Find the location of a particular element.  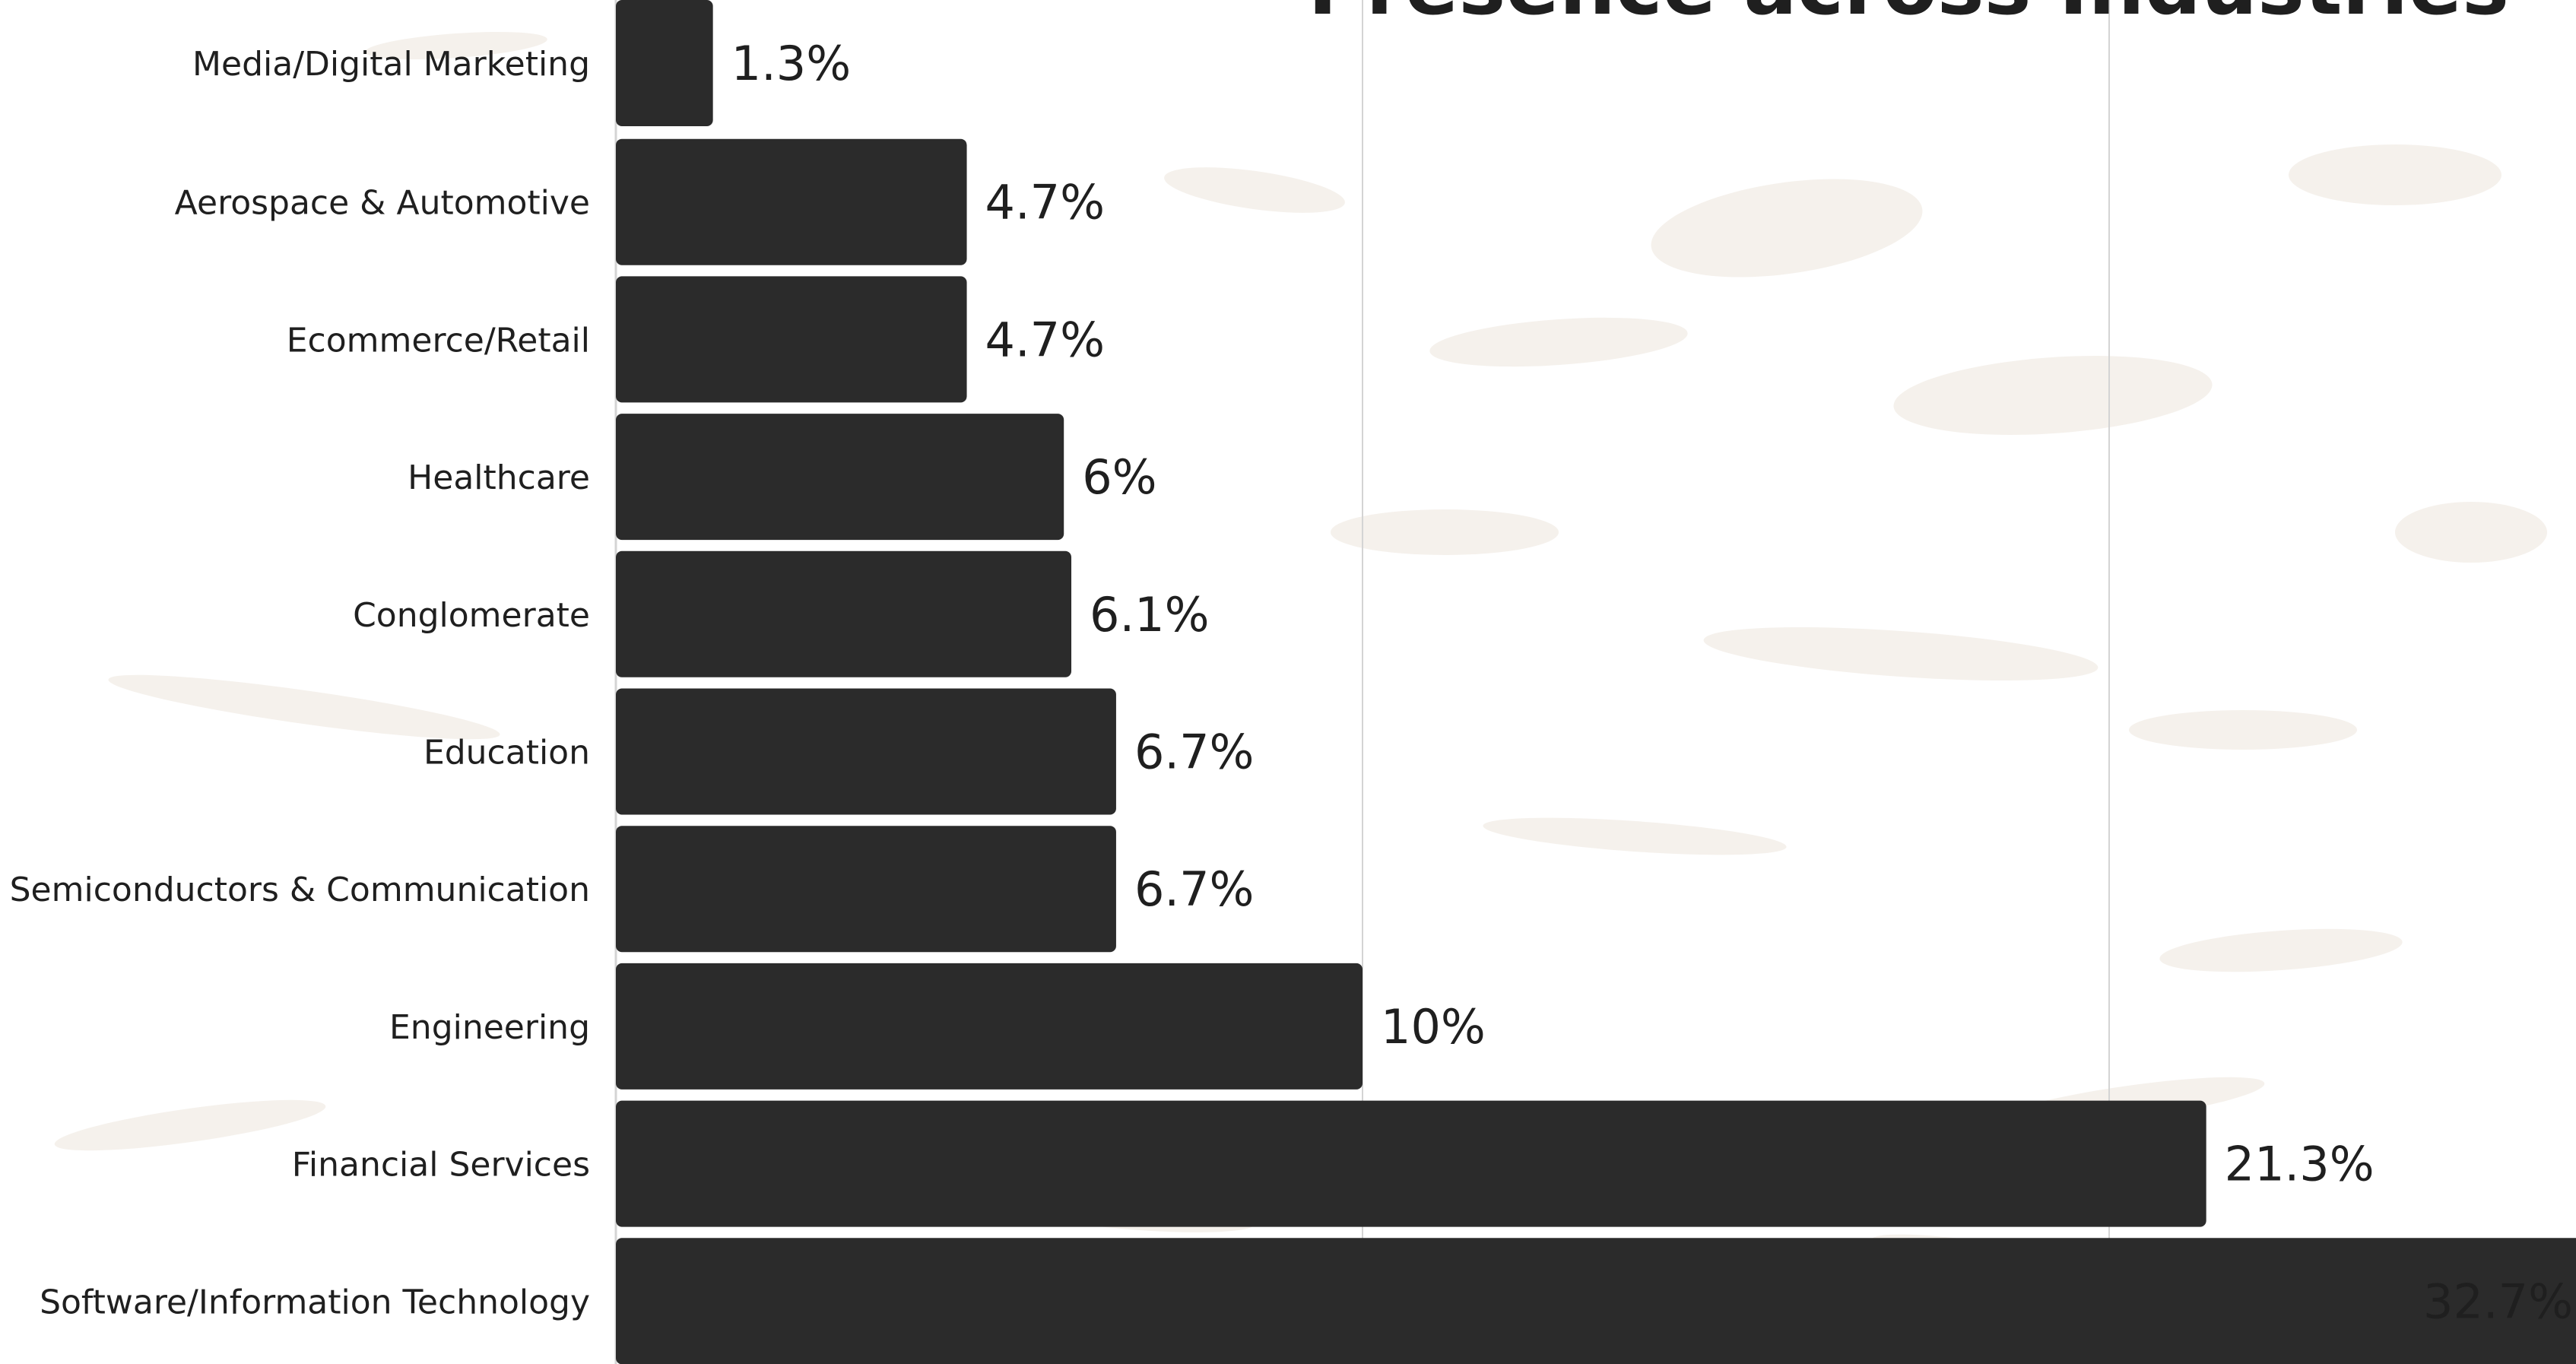

category-label: Semiconductors & Communication is located at coordinates (300, 890).